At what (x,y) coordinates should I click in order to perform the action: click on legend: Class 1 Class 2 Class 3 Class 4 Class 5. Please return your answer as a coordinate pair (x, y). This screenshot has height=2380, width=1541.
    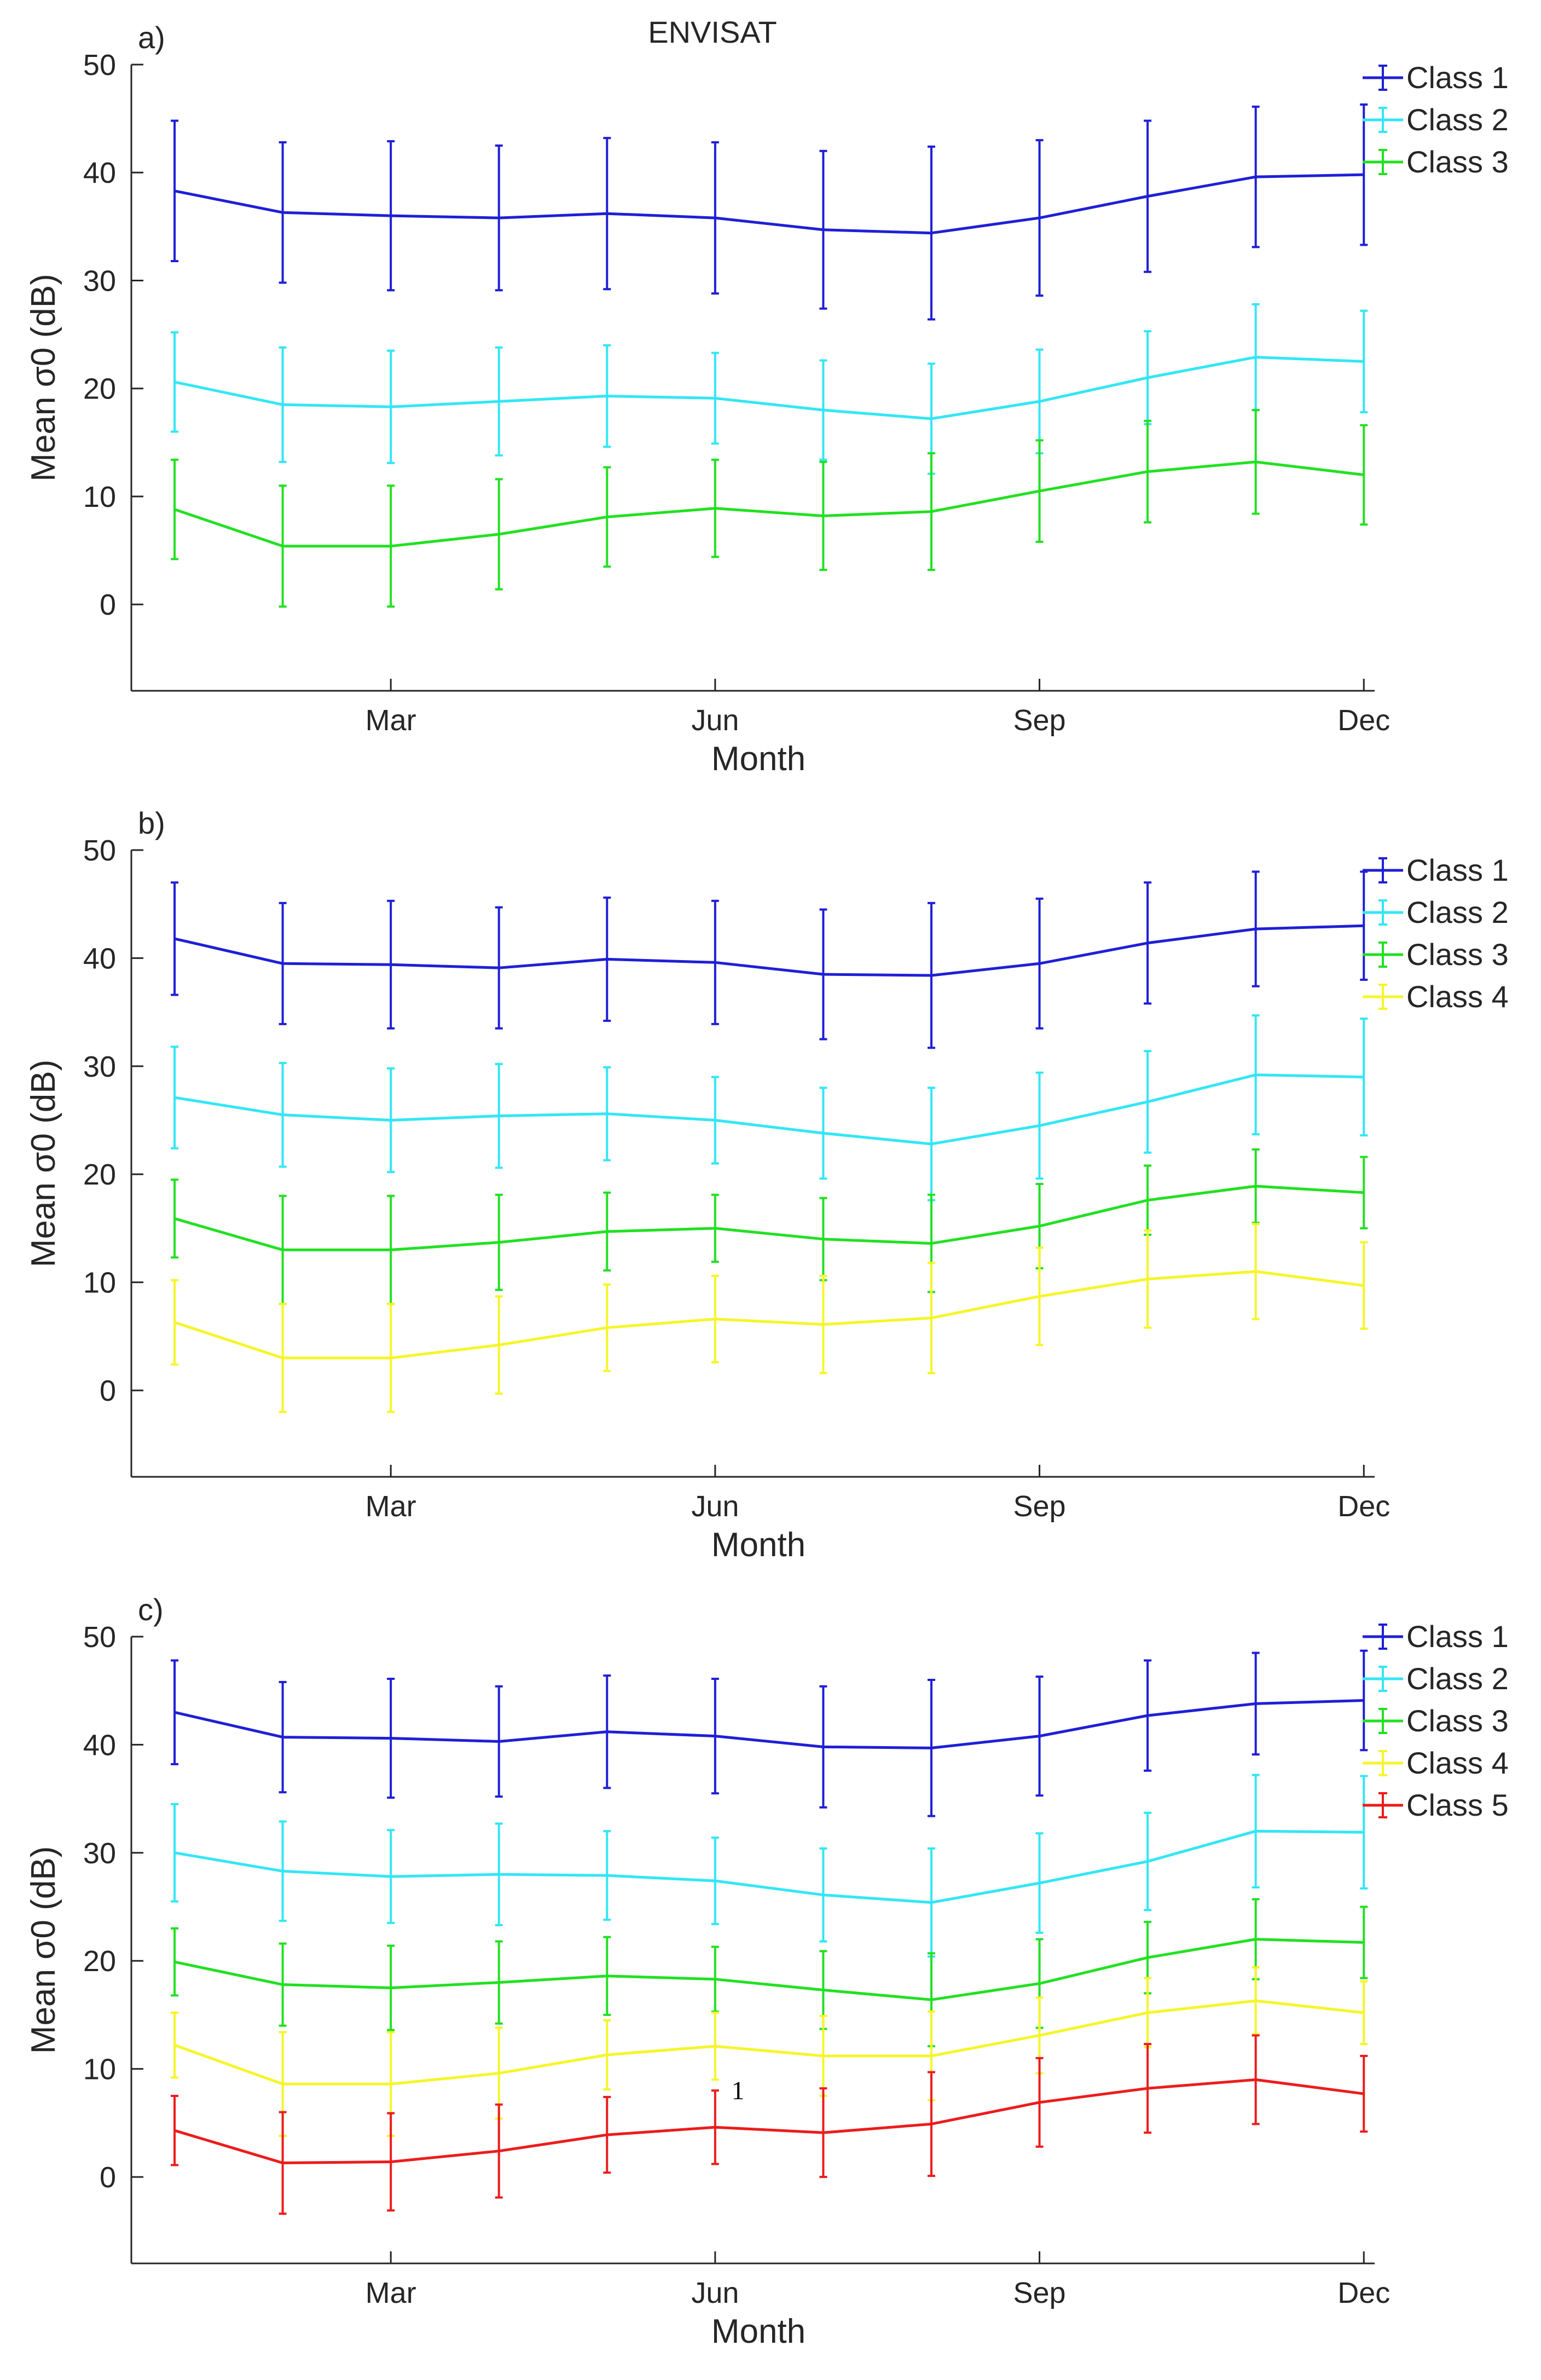
    Looking at the image, I should click on (1436, 1720).